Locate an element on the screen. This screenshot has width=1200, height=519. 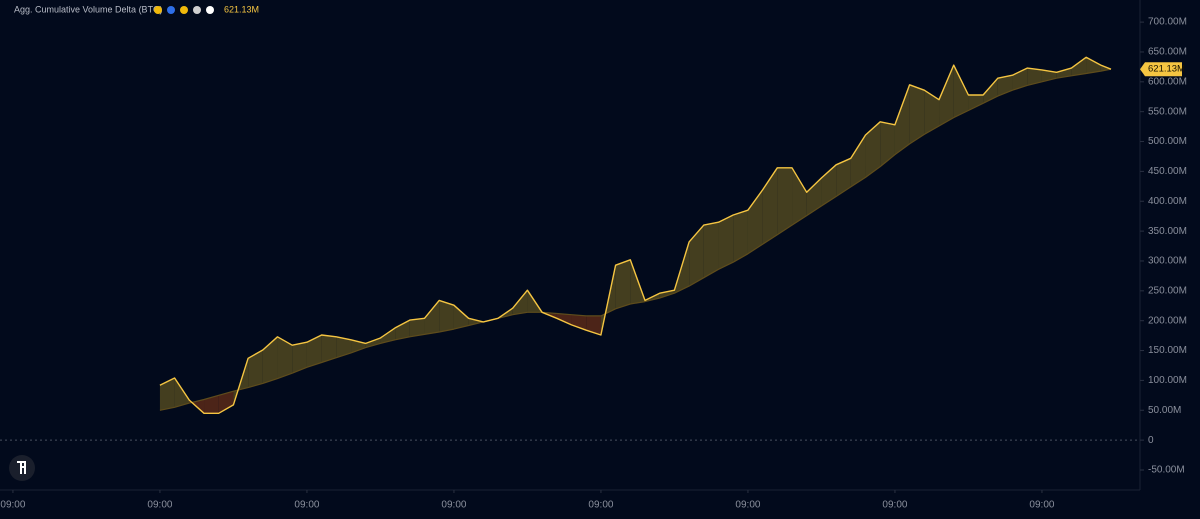
current-value-label: 621.13M is located at coordinates (1166, 69).